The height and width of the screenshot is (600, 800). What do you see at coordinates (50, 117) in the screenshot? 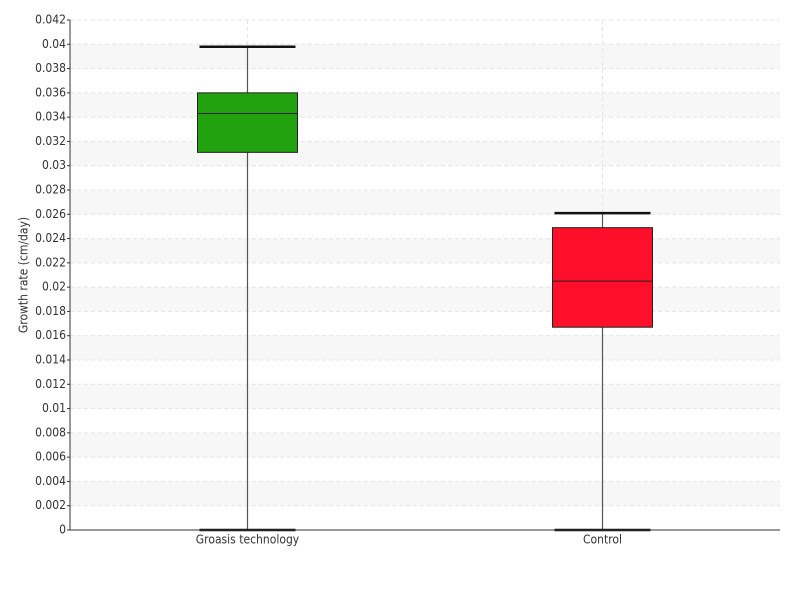
I see `y-tick-label: 0.034` at bounding box center [50, 117].